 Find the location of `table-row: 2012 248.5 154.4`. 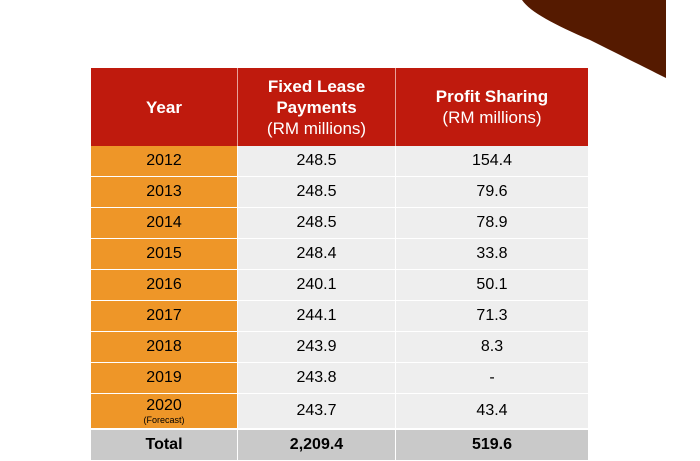

table-row: 2012 248.5 154.4 is located at coordinates (339, 161).